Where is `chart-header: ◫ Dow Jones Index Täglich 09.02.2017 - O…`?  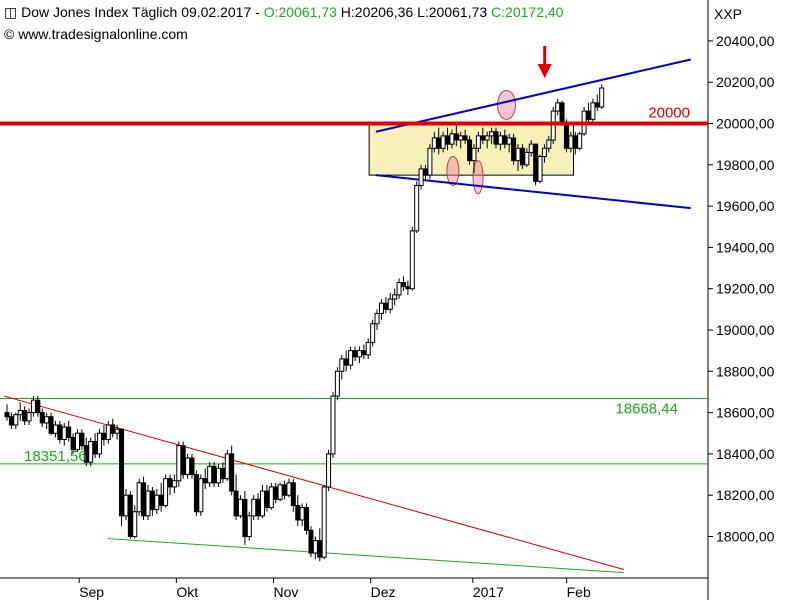
chart-header: ◫ Dow Jones Index Täglich 09.02.2017 - O… is located at coordinates (283, 12).